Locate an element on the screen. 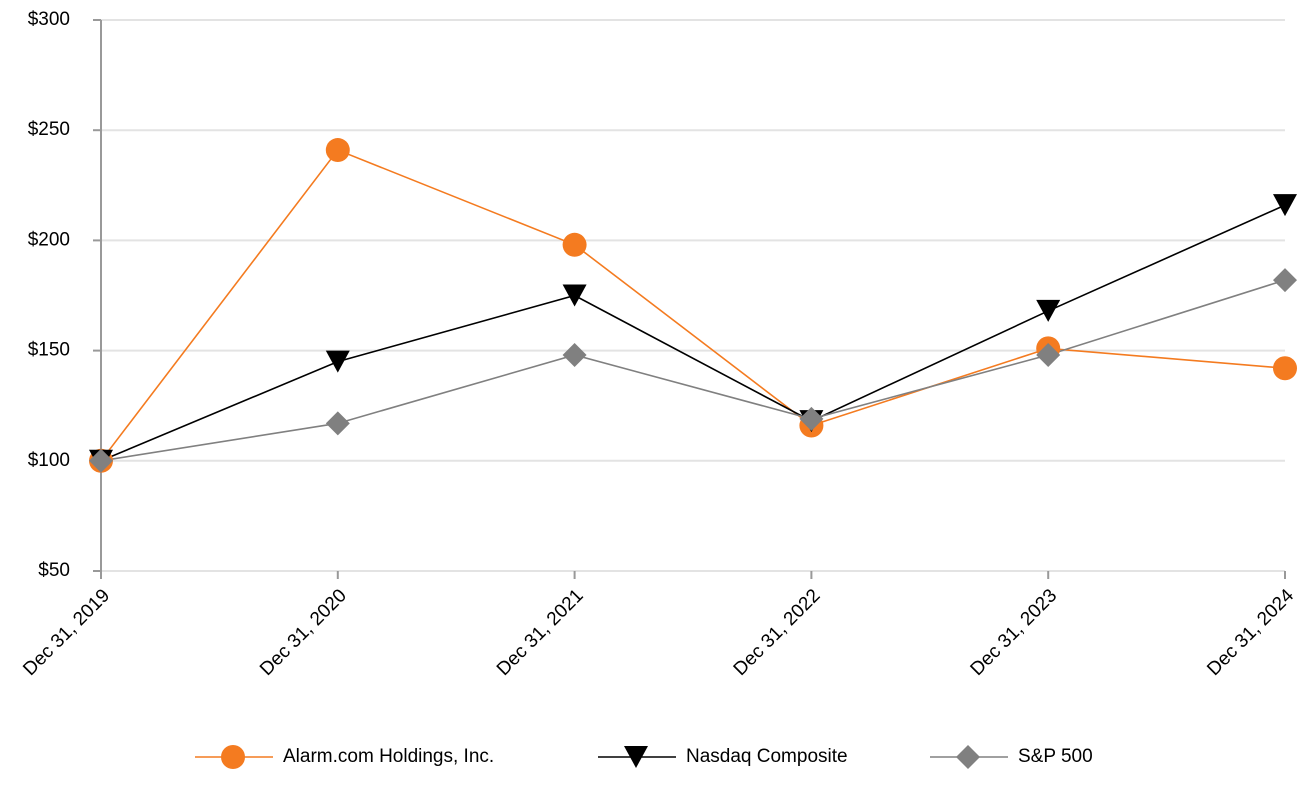 The image size is (1306, 800). y-tick-label: $150 is located at coordinates (49, 350).